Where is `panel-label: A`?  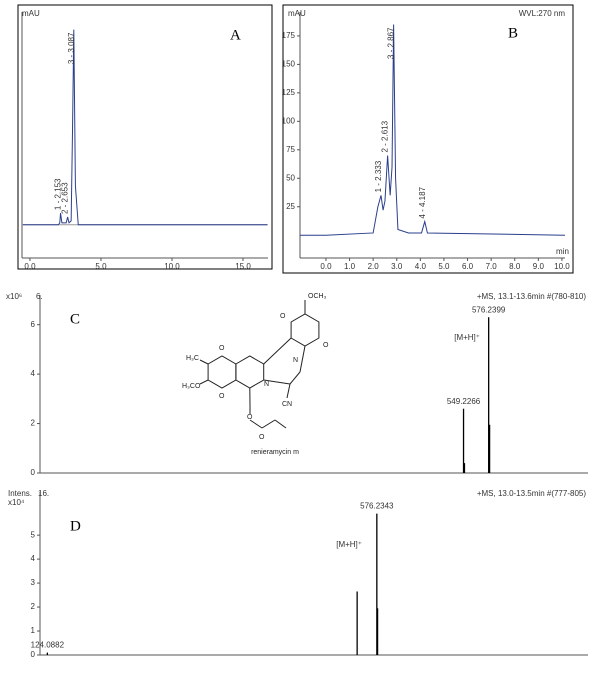 panel-label: A is located at coordinates (235, 35).